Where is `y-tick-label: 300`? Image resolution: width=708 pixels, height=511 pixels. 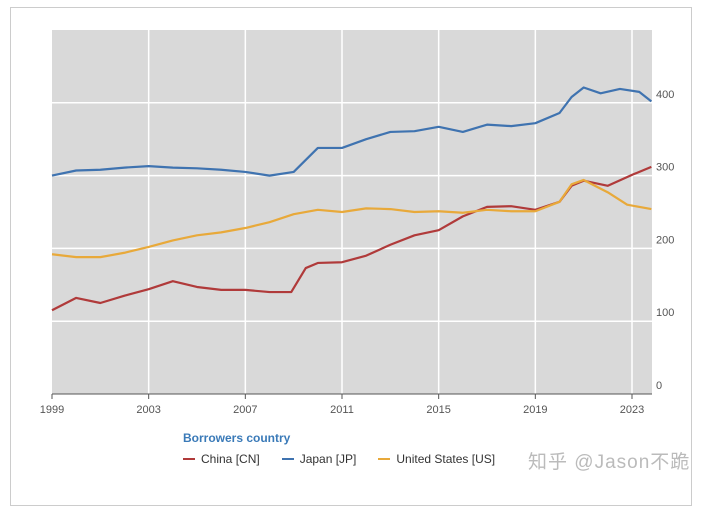
y-tick-label: 300 is located at coordinates (665, 168).